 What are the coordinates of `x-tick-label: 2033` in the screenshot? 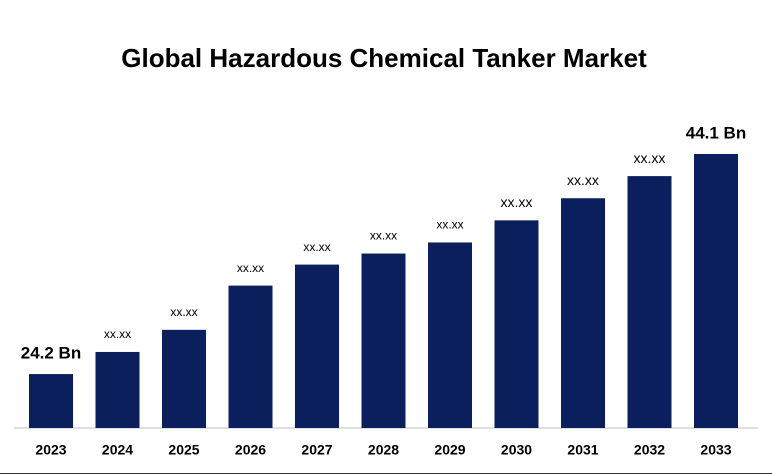 It's located at (715, 450).